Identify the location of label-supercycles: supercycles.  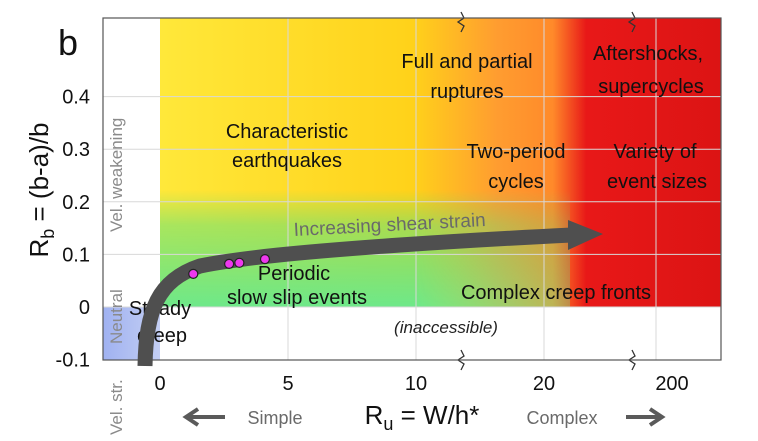
(651, 87).